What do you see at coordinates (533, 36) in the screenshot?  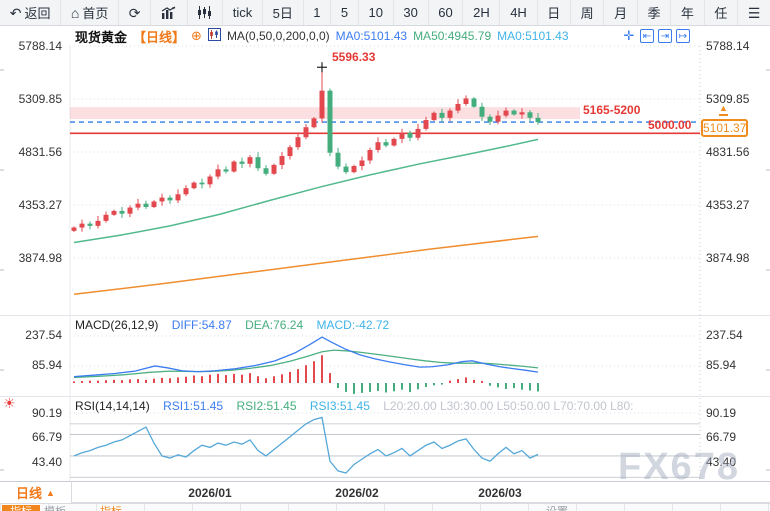 I see `ma0-value-2: MA0:5101.43` at bounding box center [533, 36].